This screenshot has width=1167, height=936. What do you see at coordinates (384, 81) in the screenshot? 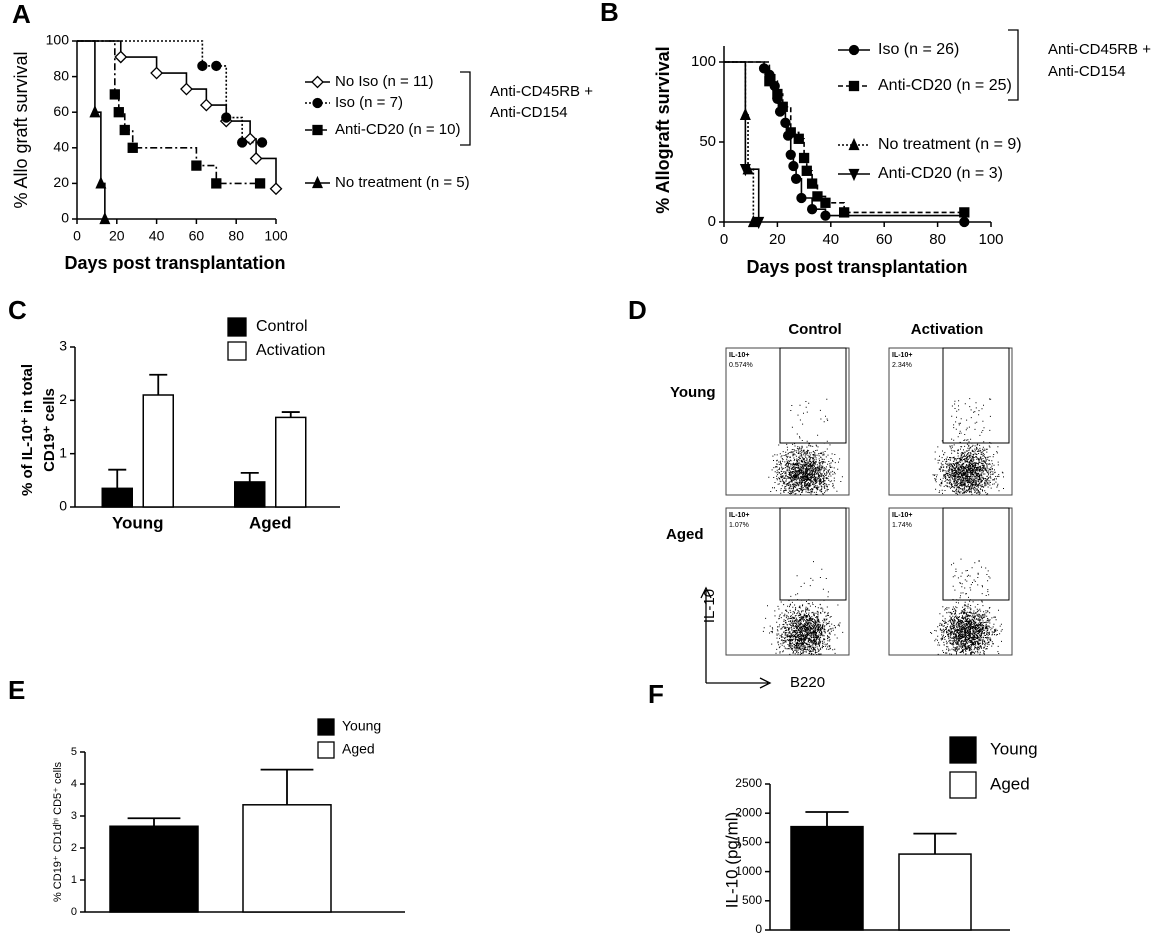
I see `legend-label: No Iso (n = 11)` at bounding box center [384, 81].